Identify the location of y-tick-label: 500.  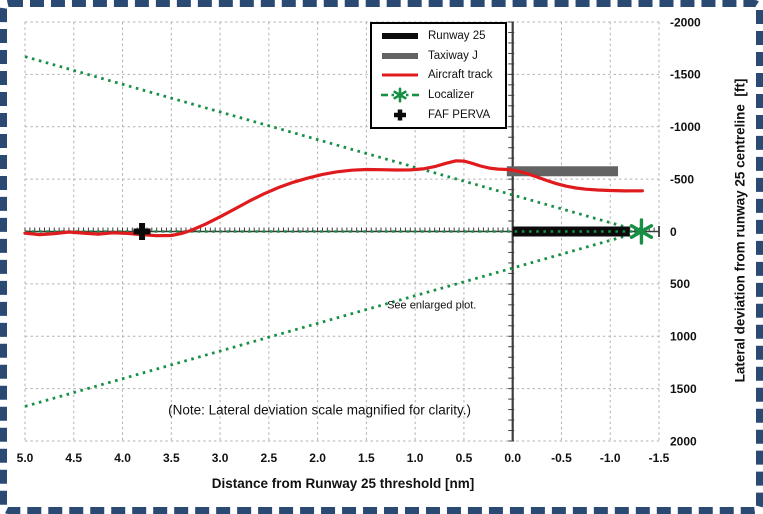
(680, 284).